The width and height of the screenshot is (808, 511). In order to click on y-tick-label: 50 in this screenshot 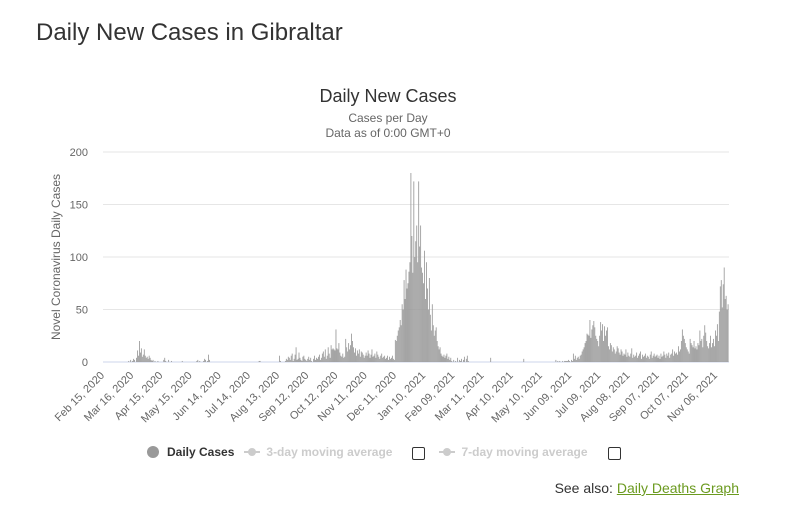, I will do `click(82, 311)`.